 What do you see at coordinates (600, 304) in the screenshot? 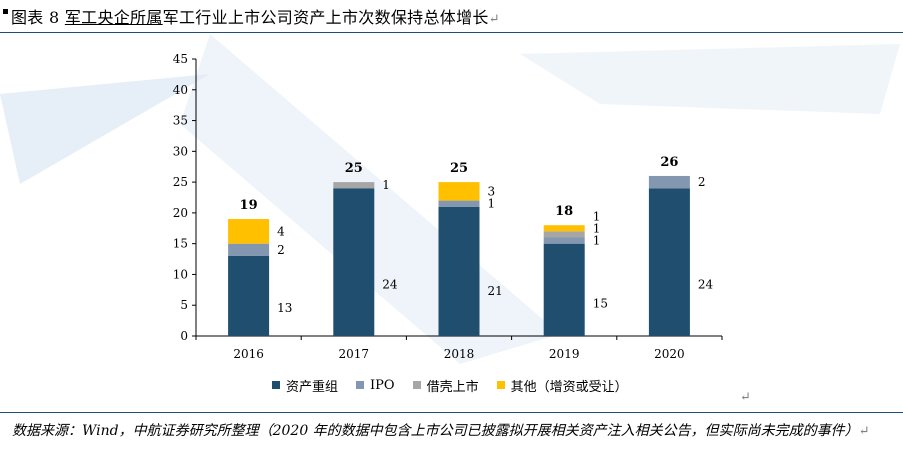
I see `data-label-asset-restructuring: 15` at bounding box center [600, 304].